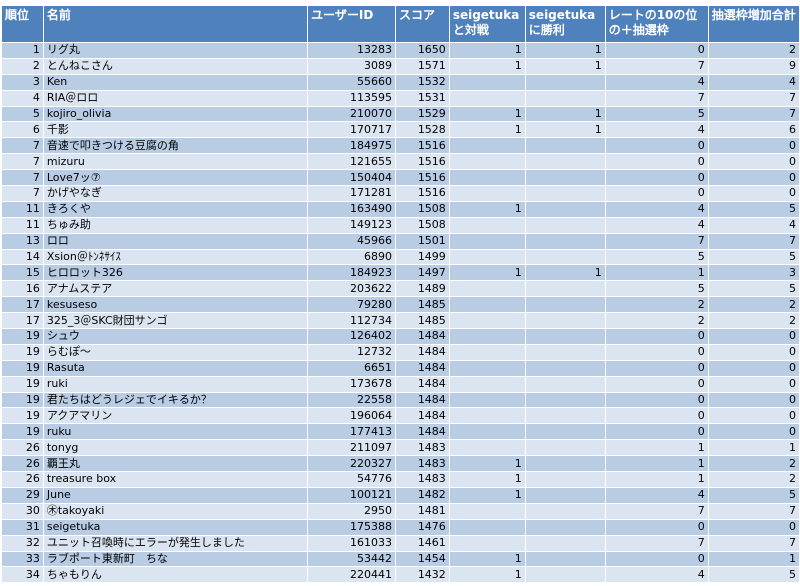 The width and height of the screenshot is (800, 586). What do you see at coordinates (487, 24) in the screenshot?
I see `header-match: seigetuka と対戦` at bounding box center [487, 24].